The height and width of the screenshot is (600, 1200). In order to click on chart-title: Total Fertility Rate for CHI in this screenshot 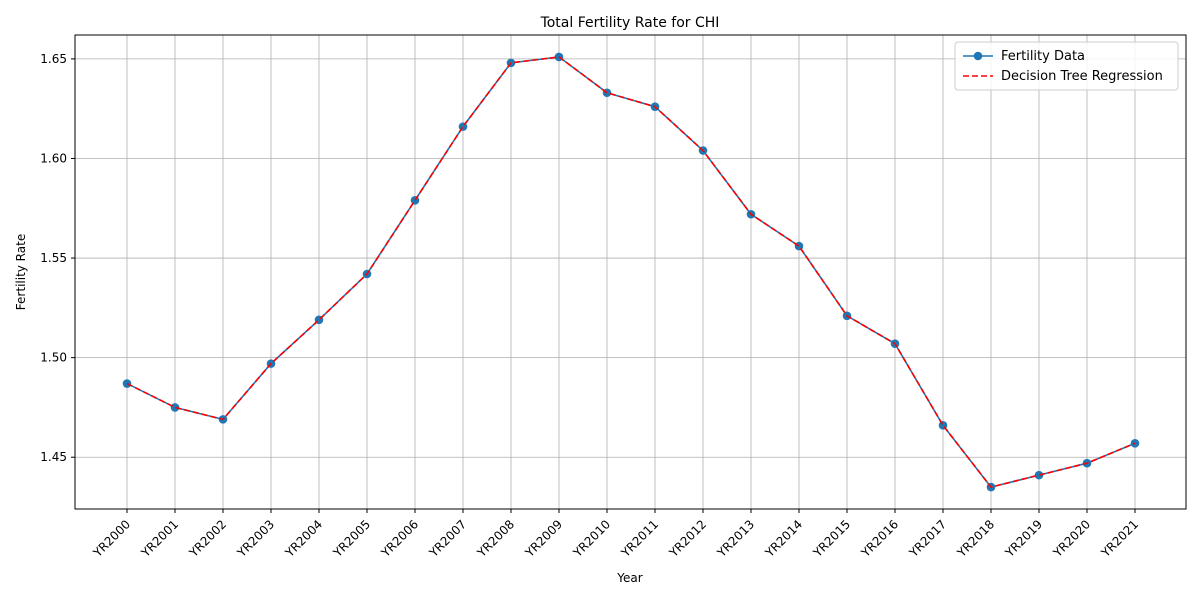, I will do `click(630, 23)`.